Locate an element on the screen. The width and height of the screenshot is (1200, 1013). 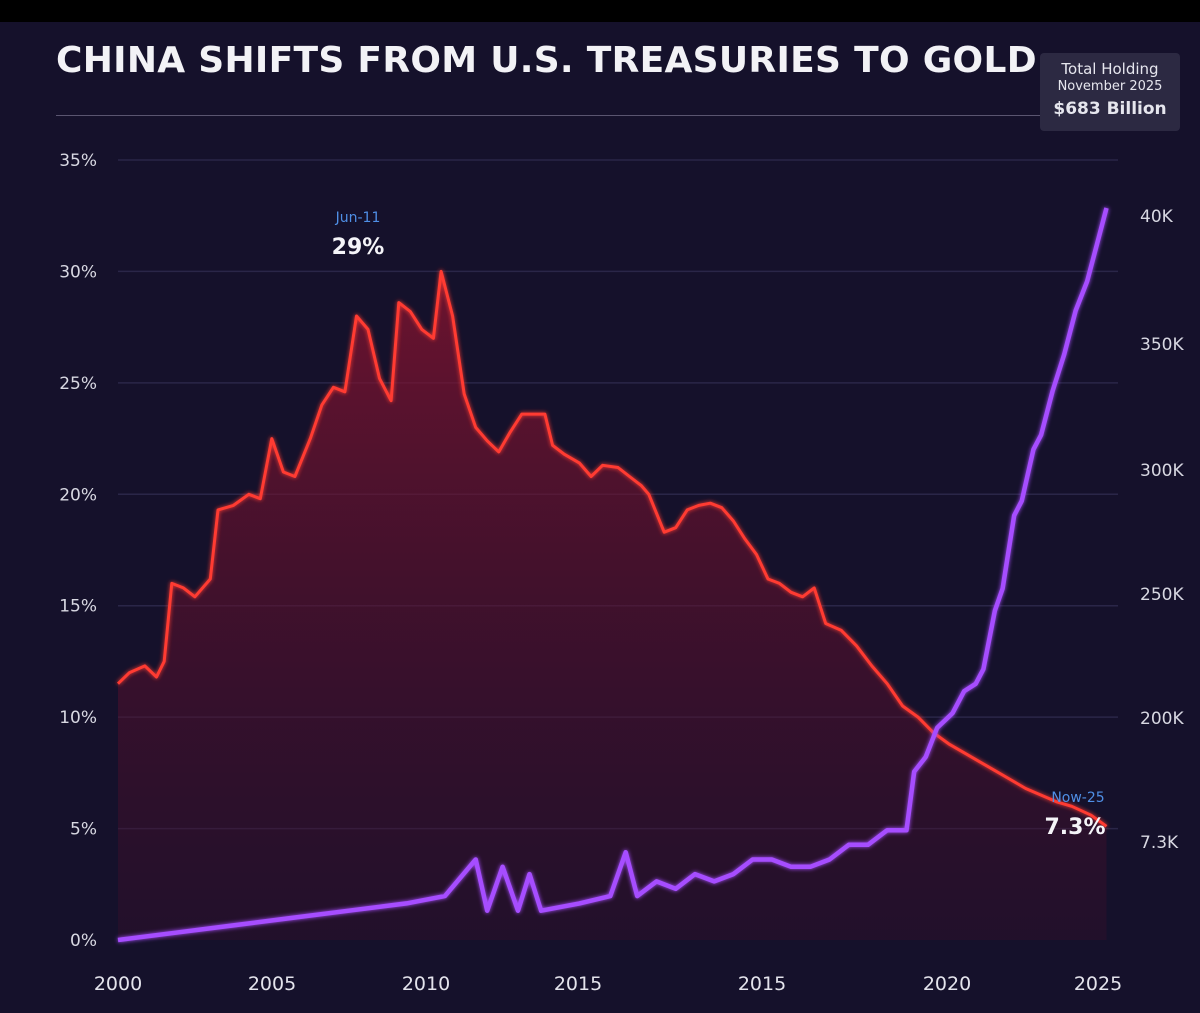
right-y-tick-label: 350K is located at coordinates (1162, 345).